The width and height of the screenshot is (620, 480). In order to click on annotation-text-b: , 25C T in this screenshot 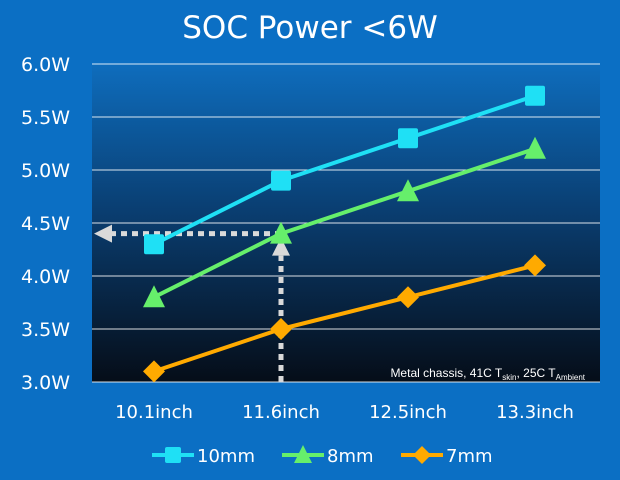, I will do `click(537, 373)`.